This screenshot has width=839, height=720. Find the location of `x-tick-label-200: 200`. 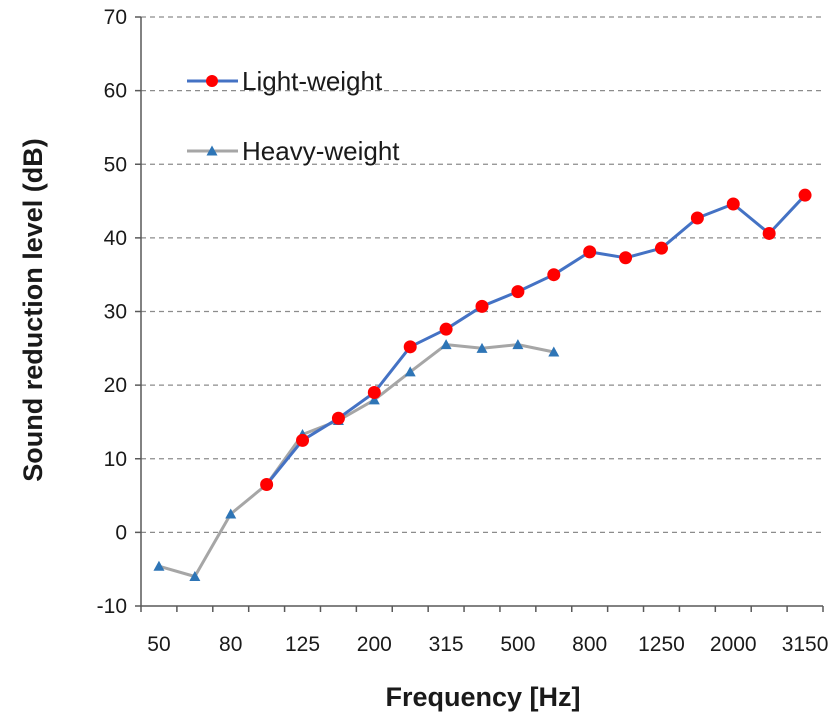

x-tick-label-200: 200 is located at coordinates (374, 644).